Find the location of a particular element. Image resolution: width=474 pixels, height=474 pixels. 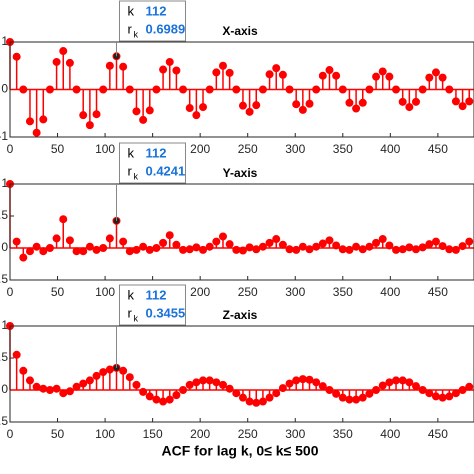

datatip-r-sub: k is located at coordinates (135, 34).